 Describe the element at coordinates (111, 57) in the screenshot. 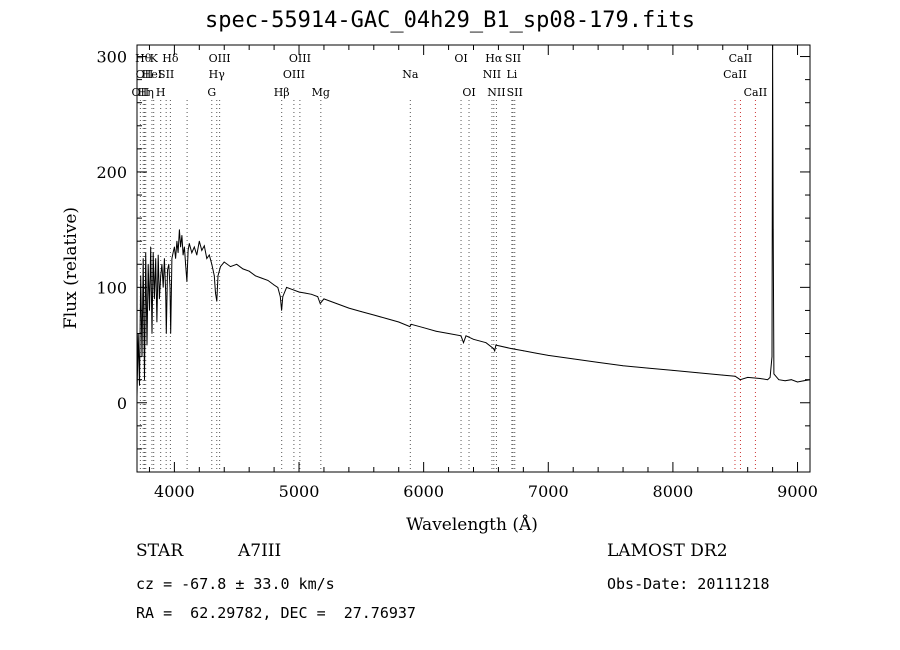

I see `y-tick-label: 300` at that location.